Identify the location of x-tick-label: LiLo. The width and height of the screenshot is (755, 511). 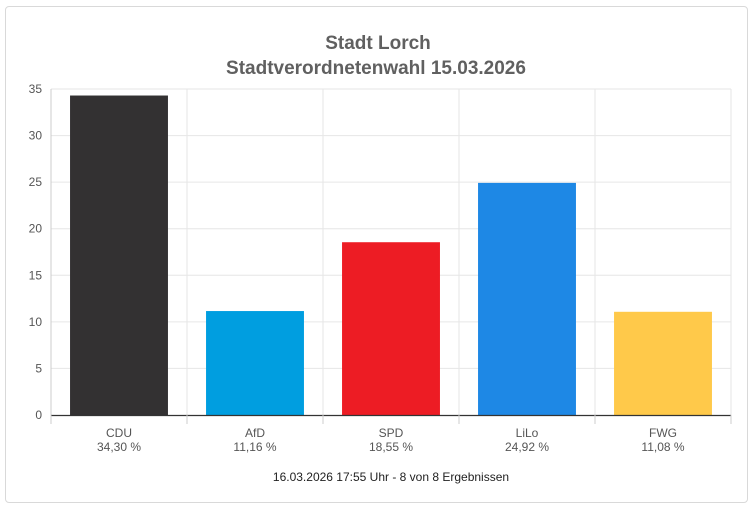
(527, 433).